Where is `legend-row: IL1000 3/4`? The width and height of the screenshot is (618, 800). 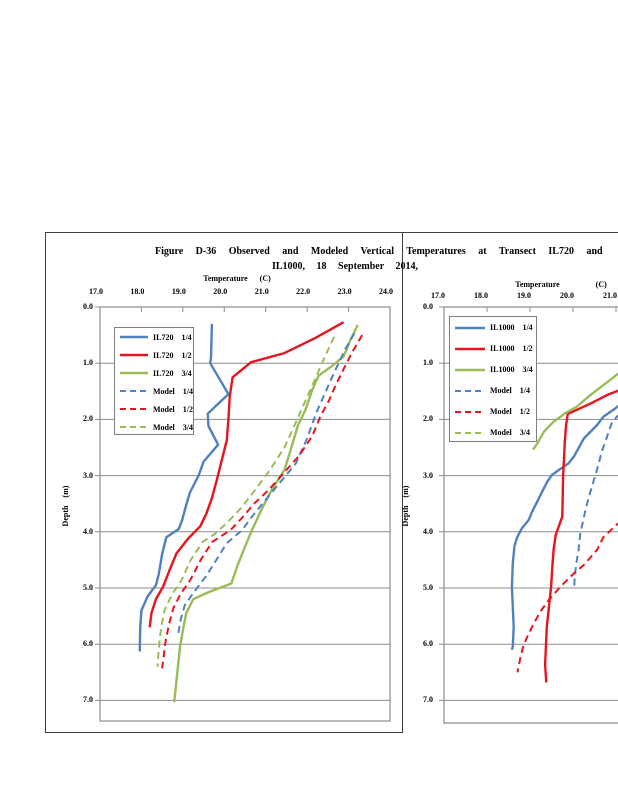
legend-row: IL1000 3/4 is located at coordinates (493, 369).